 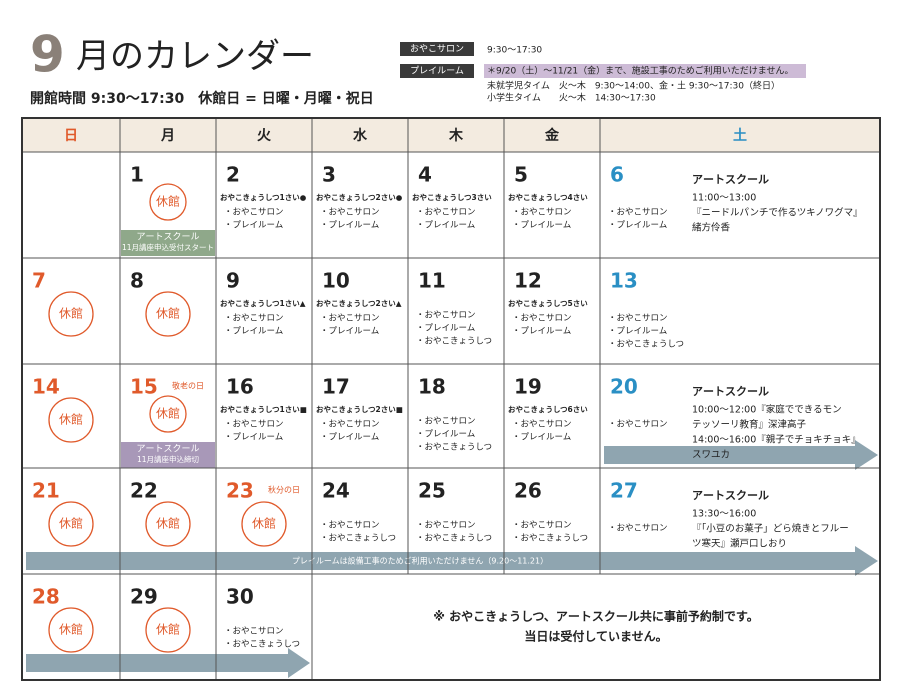 I want to click on event-line: 緒方伶香, so click(x=711, y=228).